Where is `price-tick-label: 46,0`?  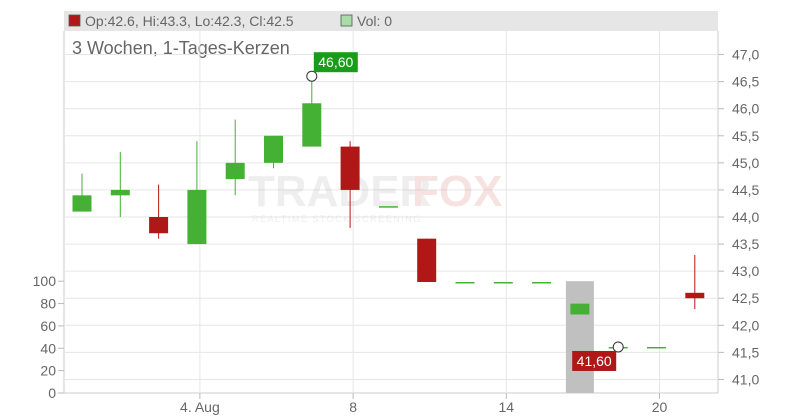
price-tick-label: 46,0 is located at coordinates (745, 109).